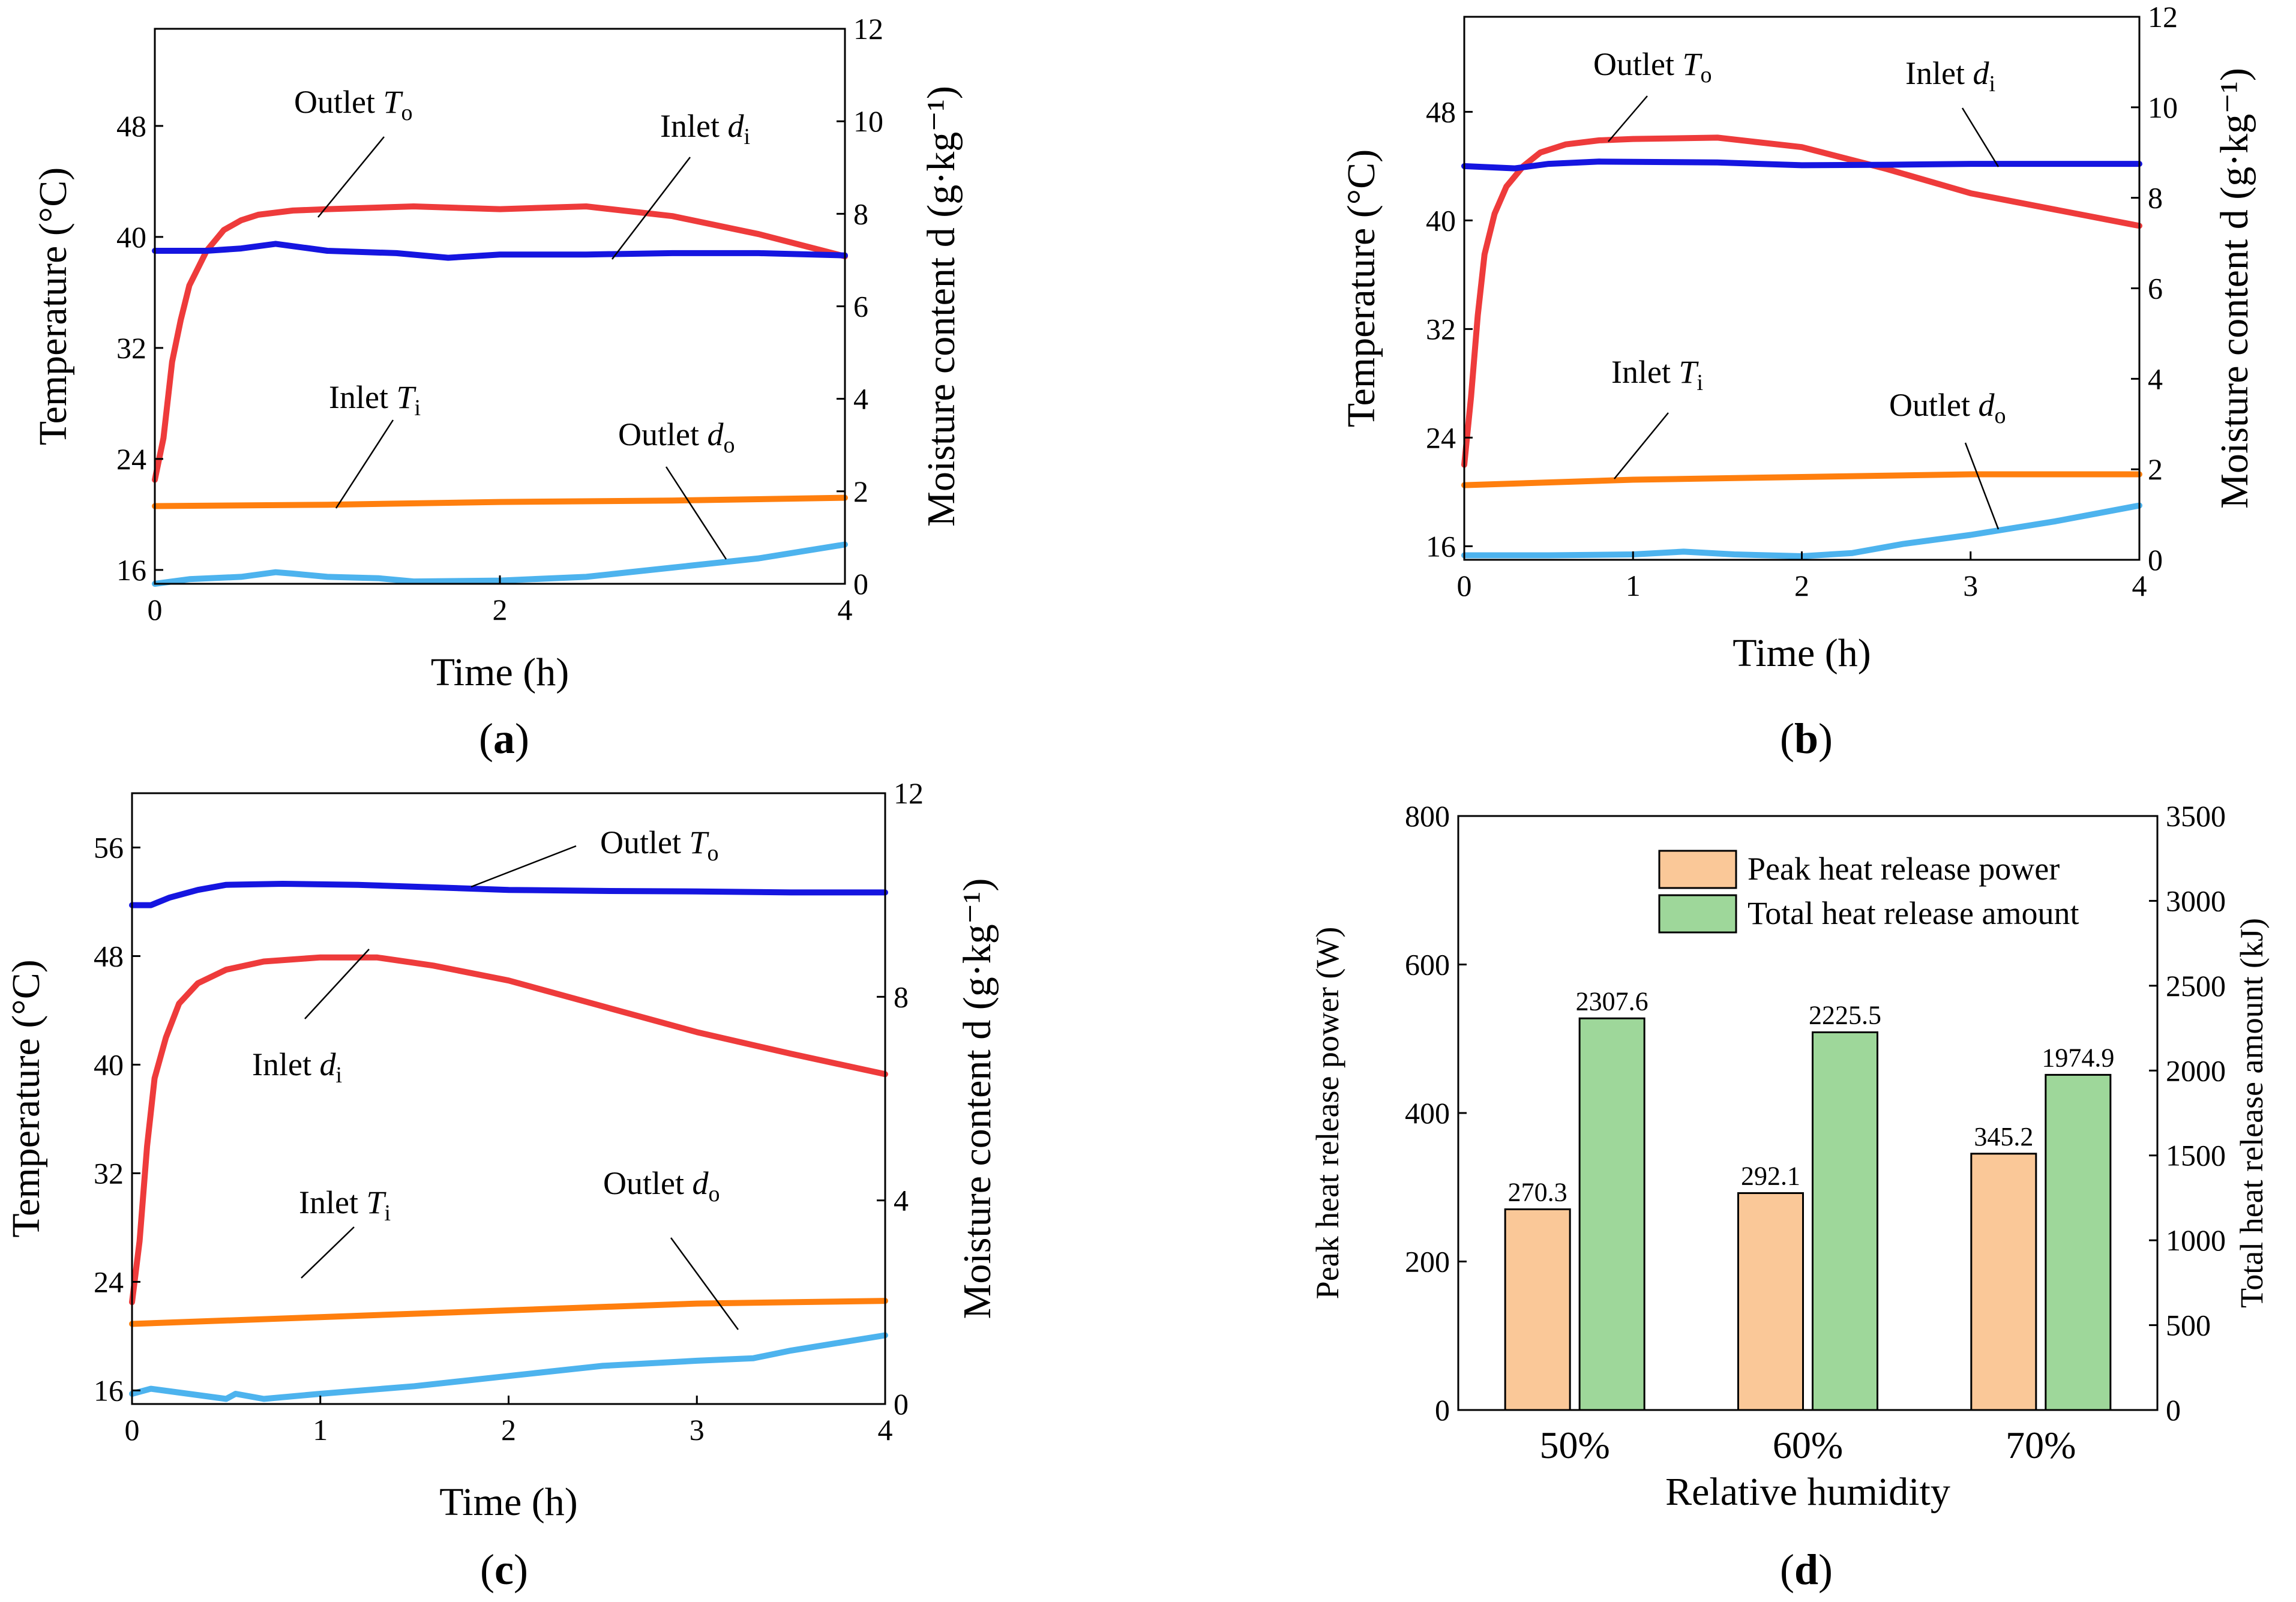 The width and height of the screenshot is (2296, 1602). I want to click on panel-label: (b), so click(1806, 739).